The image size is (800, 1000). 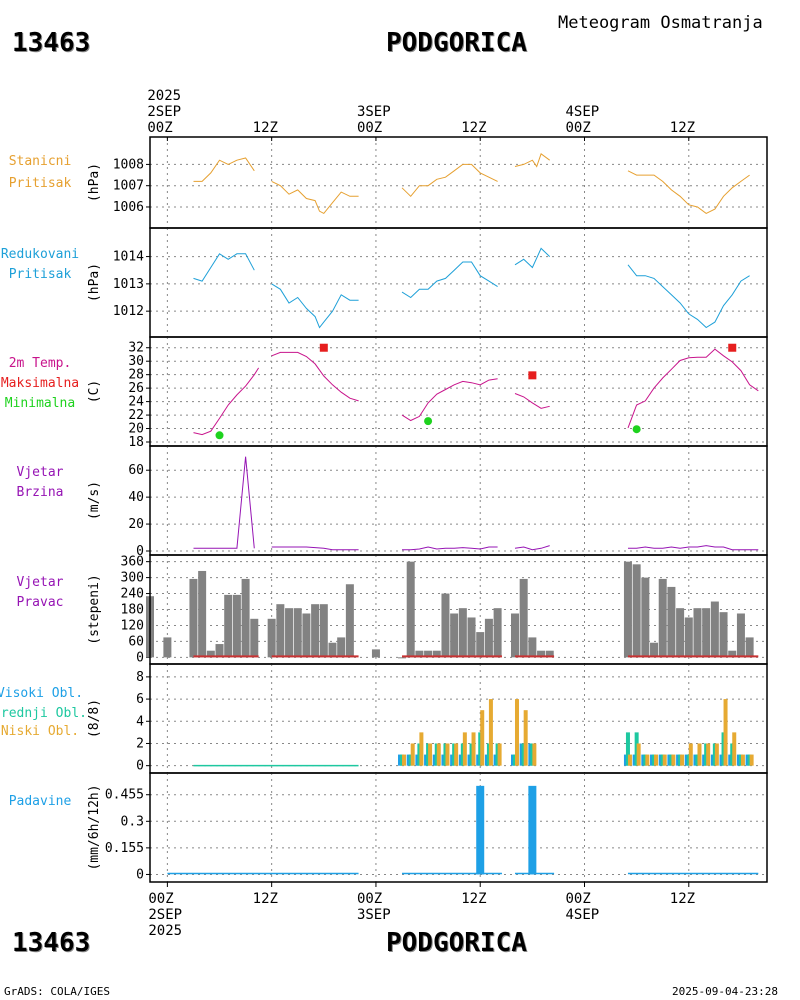 What do you see at coordinates (40, 492) in the screenshot?
I see `panel-label: Brzina` at bounding box center [40, 492].